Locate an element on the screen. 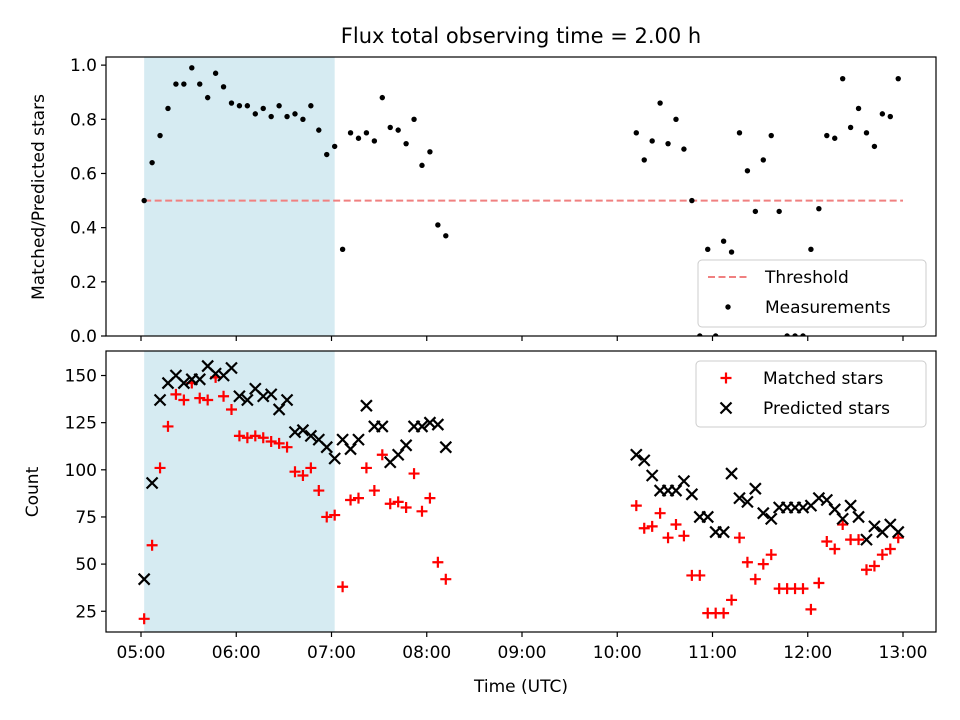 Image resolution: width=960 pixels, height=720 pixels. legend-box is located at coordinates (812, 293).